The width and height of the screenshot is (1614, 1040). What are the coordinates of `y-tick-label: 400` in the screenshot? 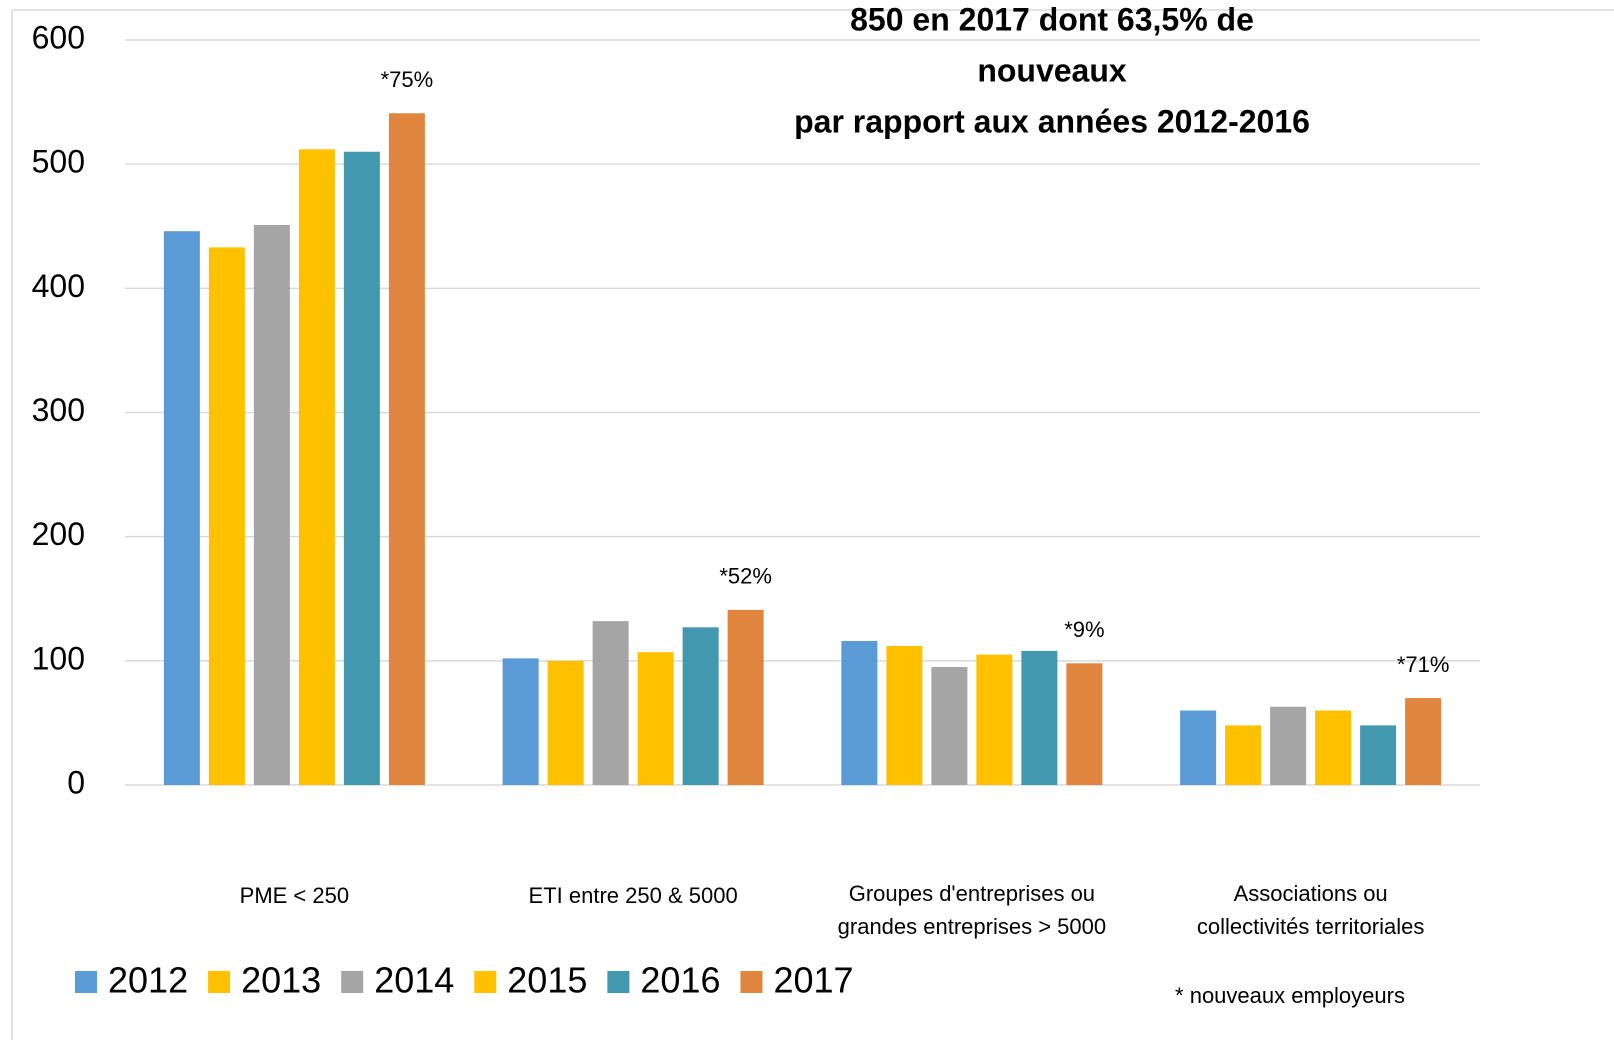 It's located at (58, 286).